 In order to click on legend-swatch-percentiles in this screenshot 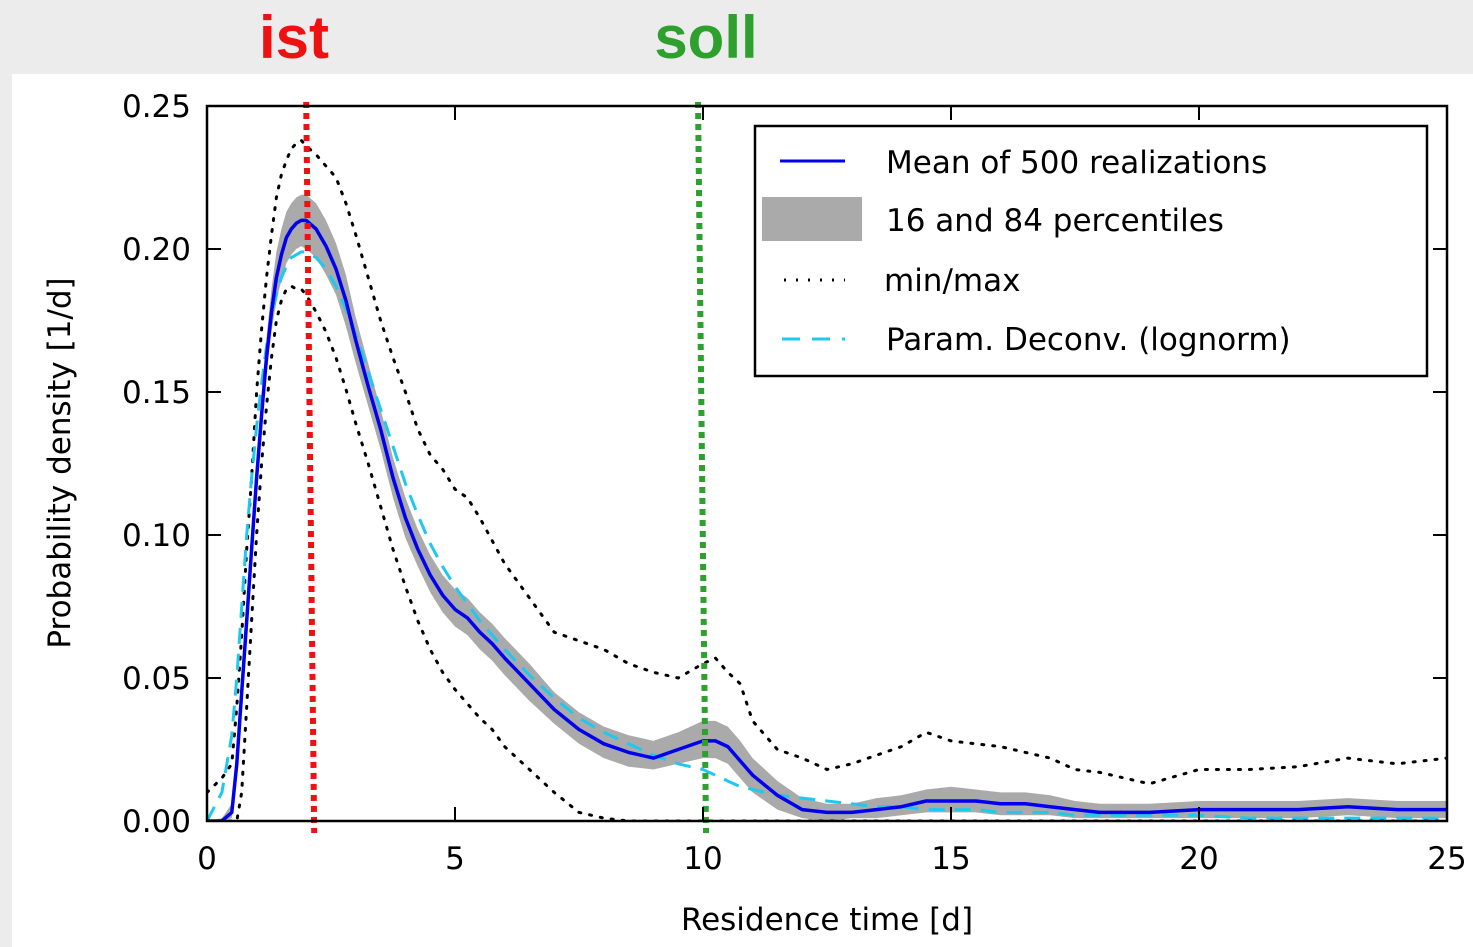, I will do `click(812, 219)`.